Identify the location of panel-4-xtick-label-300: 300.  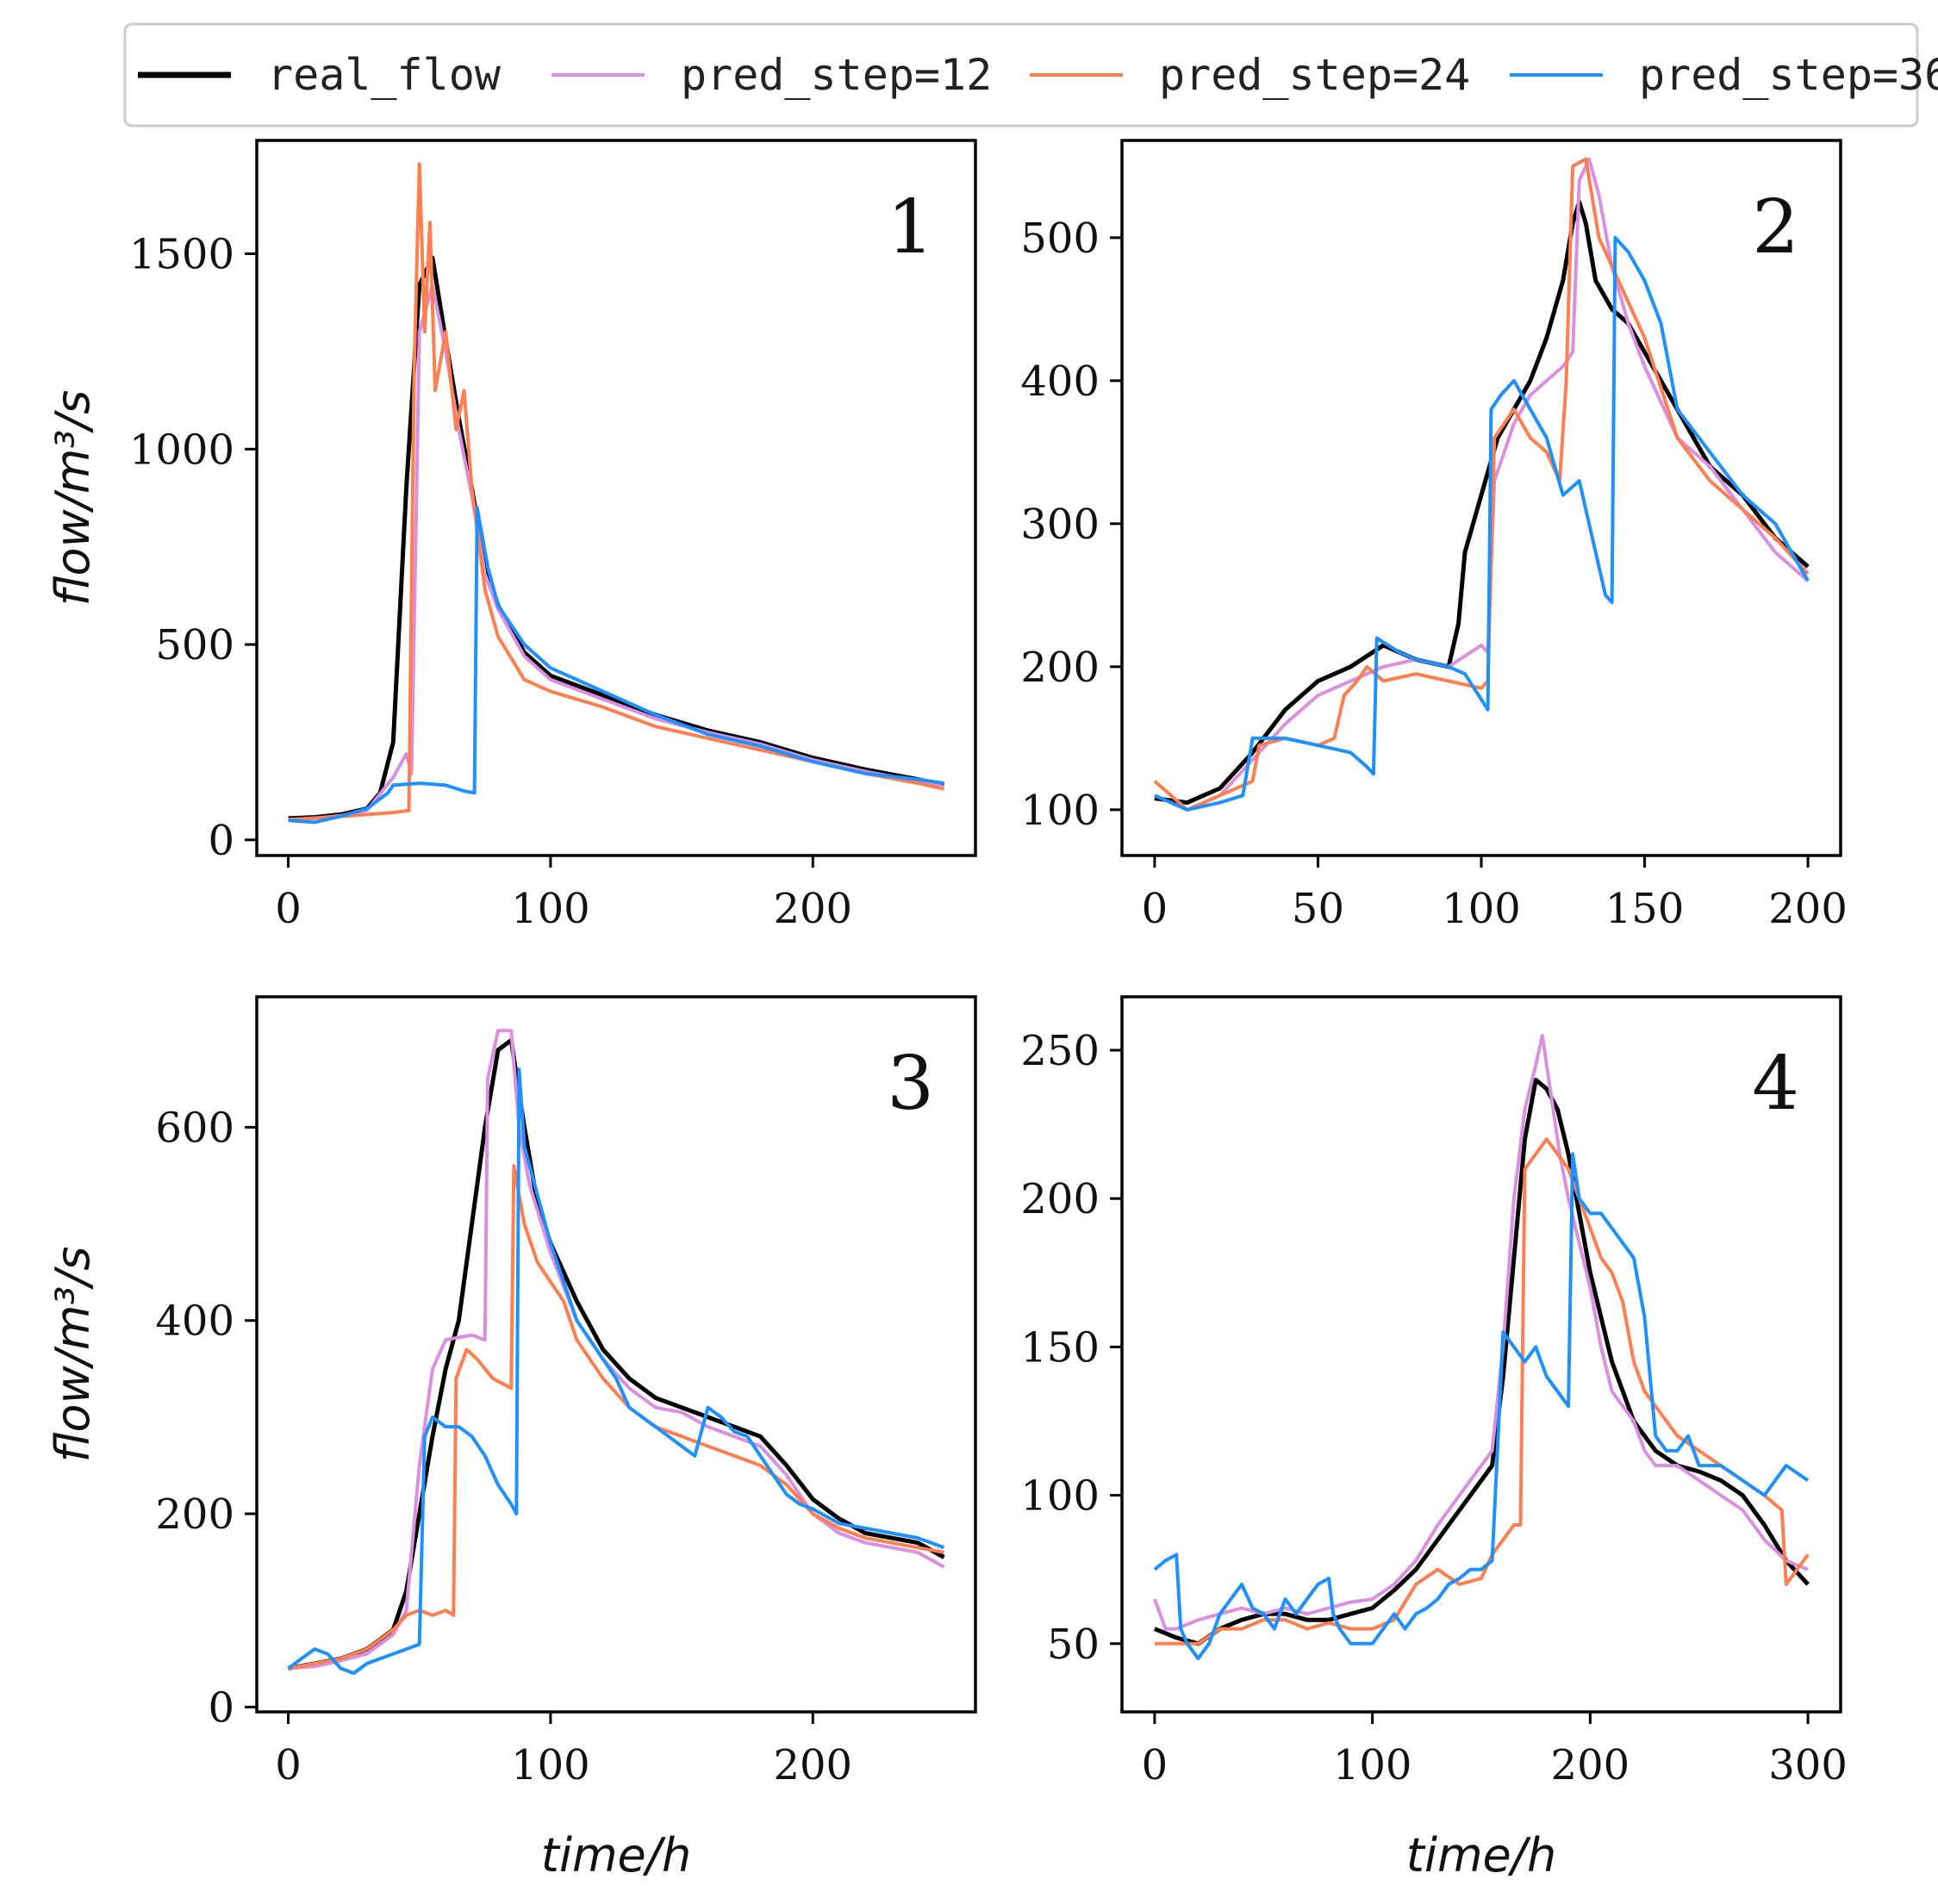
(1808, 1765).